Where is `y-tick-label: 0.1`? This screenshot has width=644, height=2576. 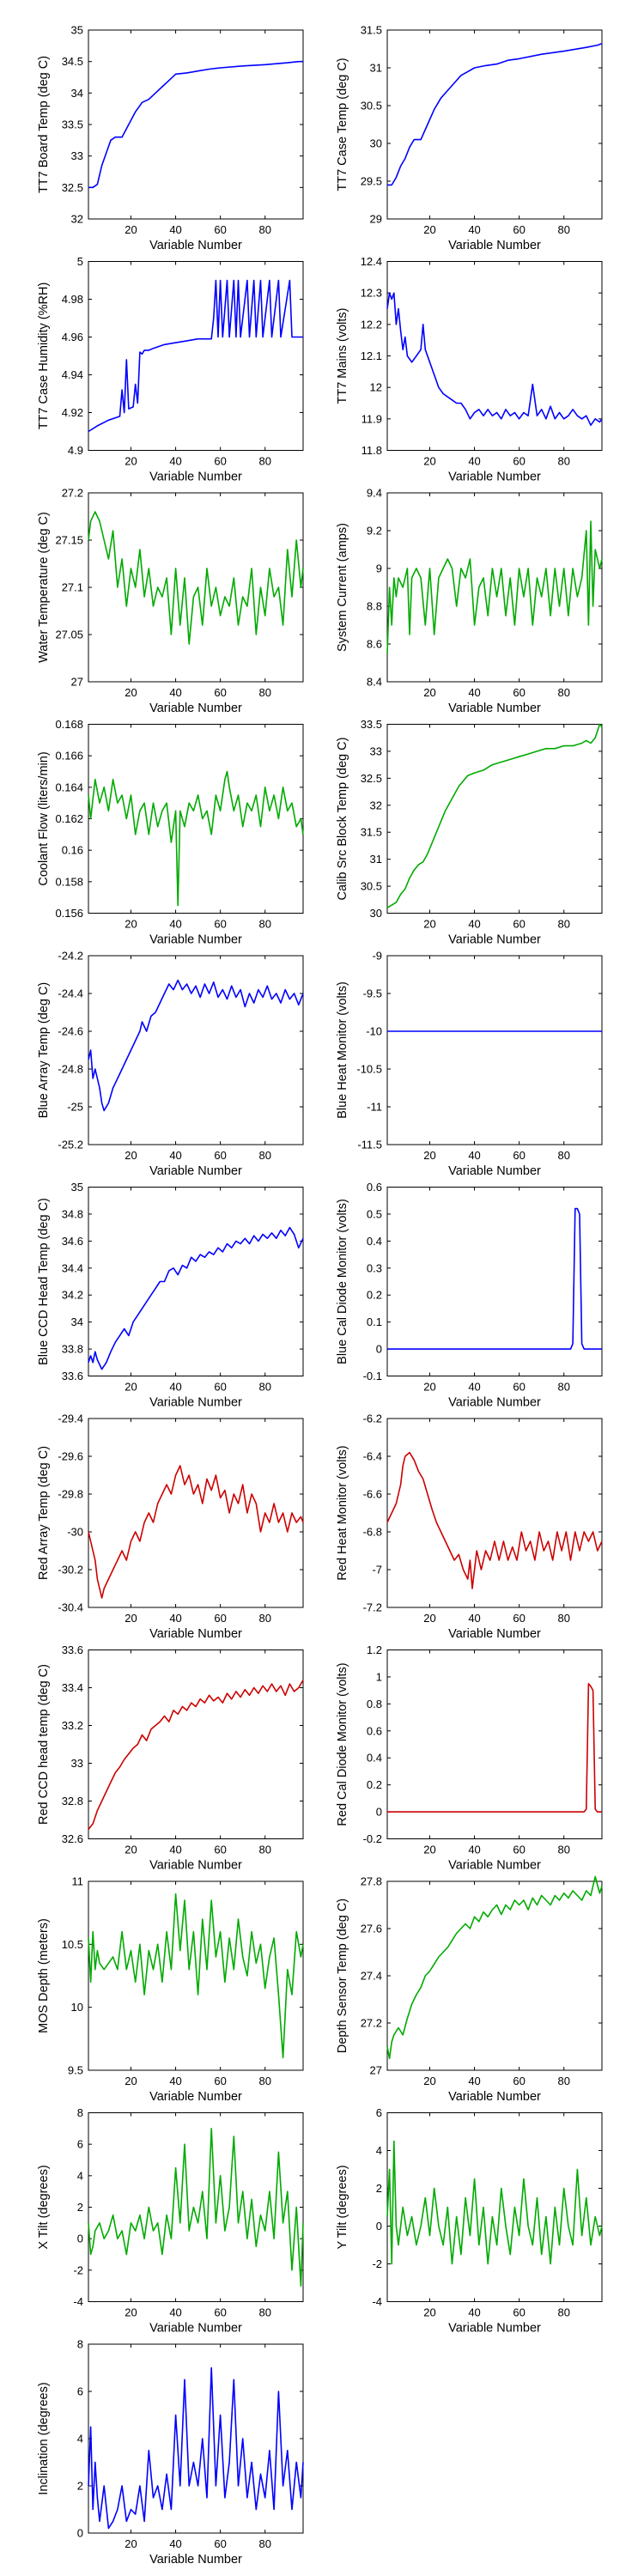 y-tick-label: 0.1 is located at coordinates (375, 1321).